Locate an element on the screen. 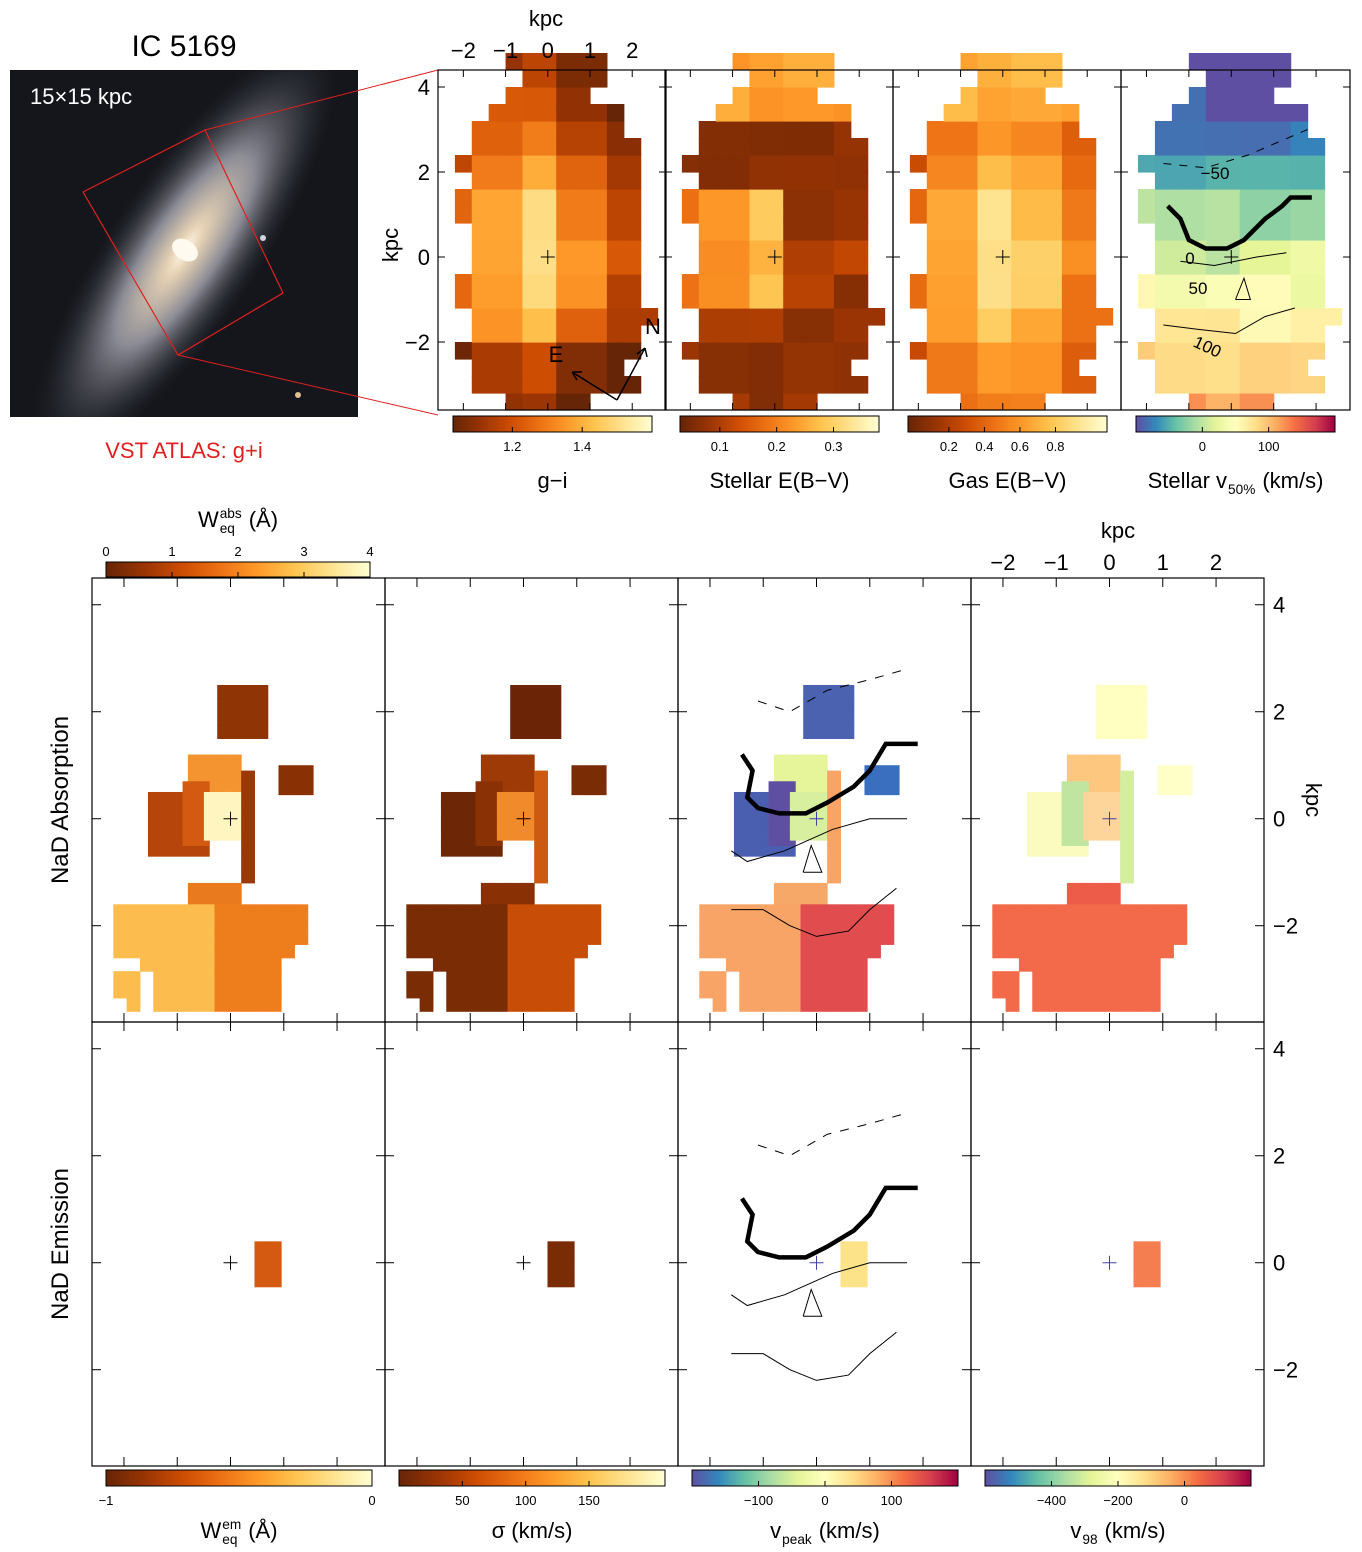  y-axis-label: kpc is located at coordinates (390, 245).